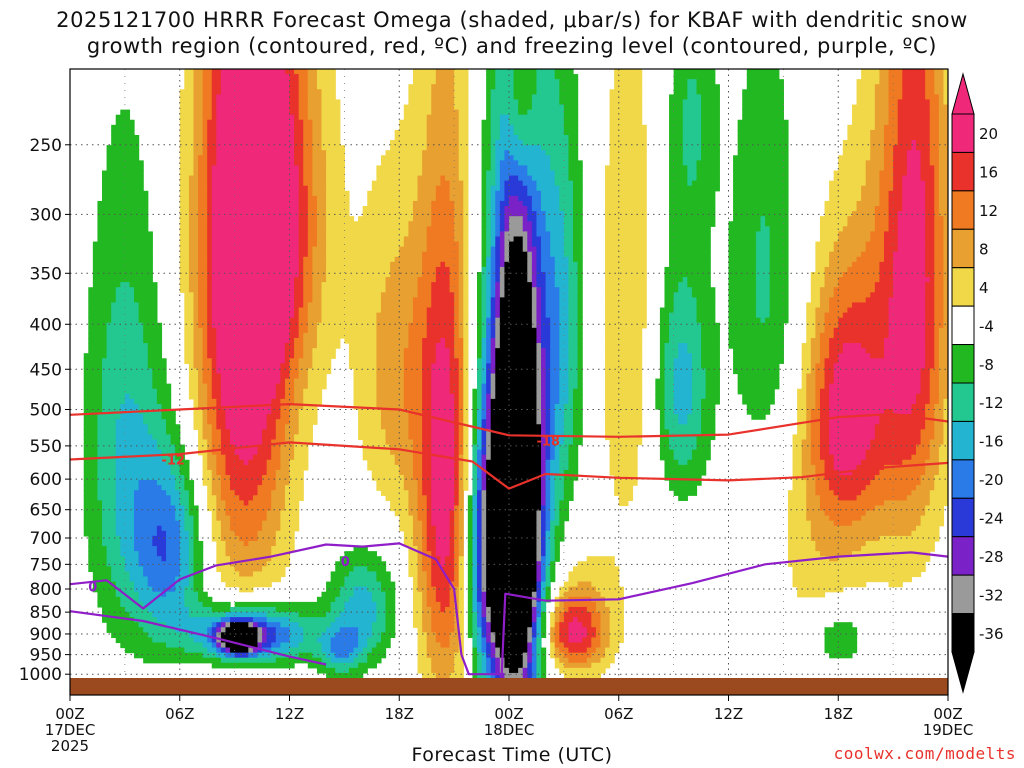  What do you see at coordinates (963, 171) in the screenshot?
I see `colorbar-segment` at bounding box center [963, 171].